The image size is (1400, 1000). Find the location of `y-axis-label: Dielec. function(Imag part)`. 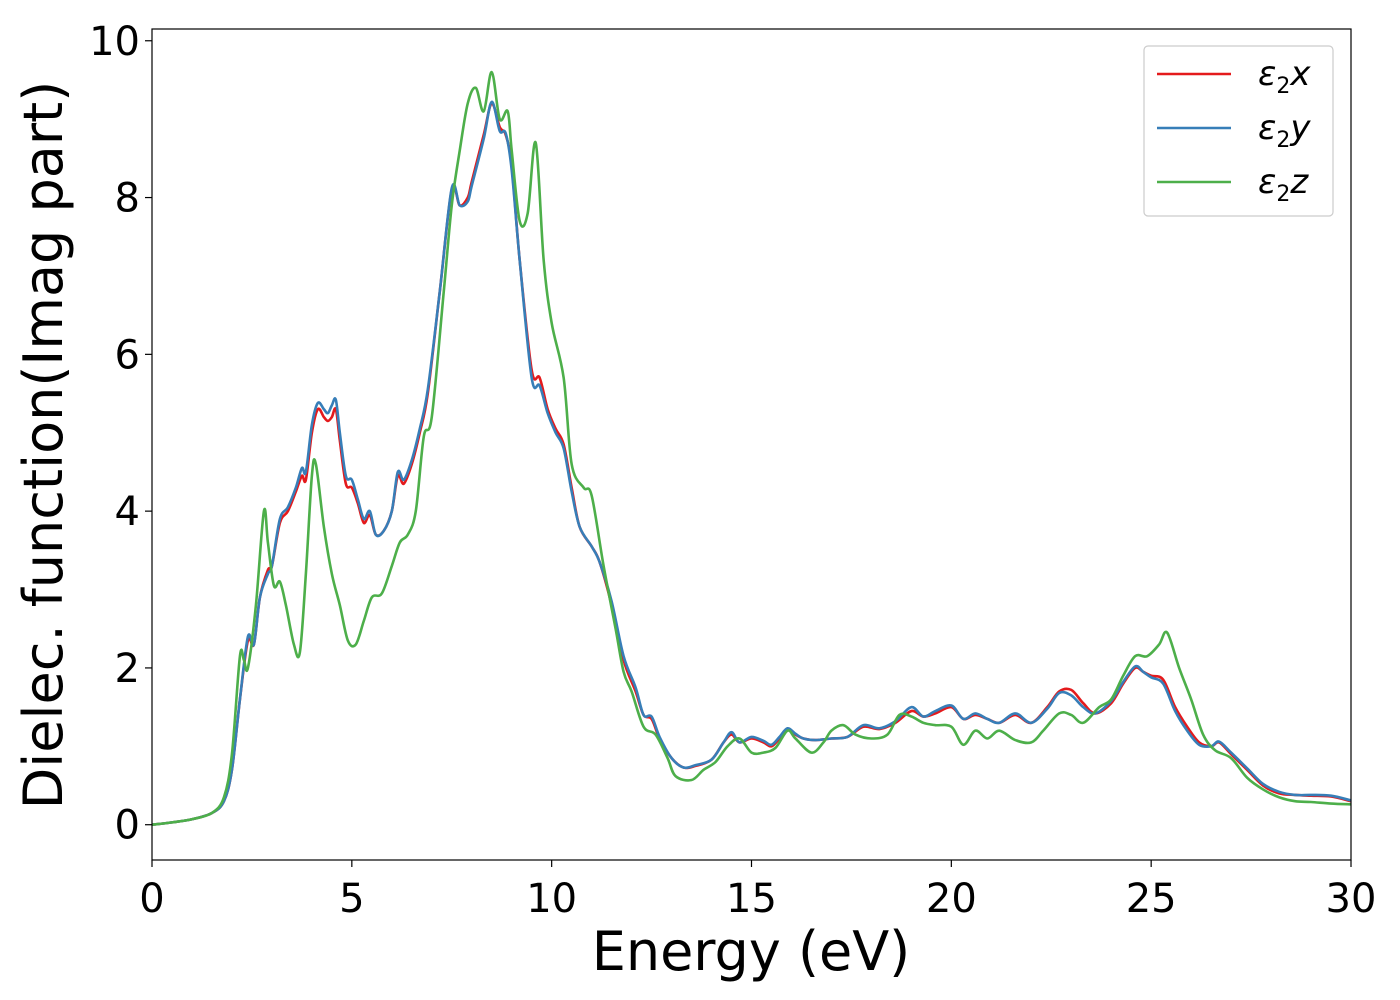

y-axis-label: Dielec. function(Imag part) is located at coordinates (43, 445).